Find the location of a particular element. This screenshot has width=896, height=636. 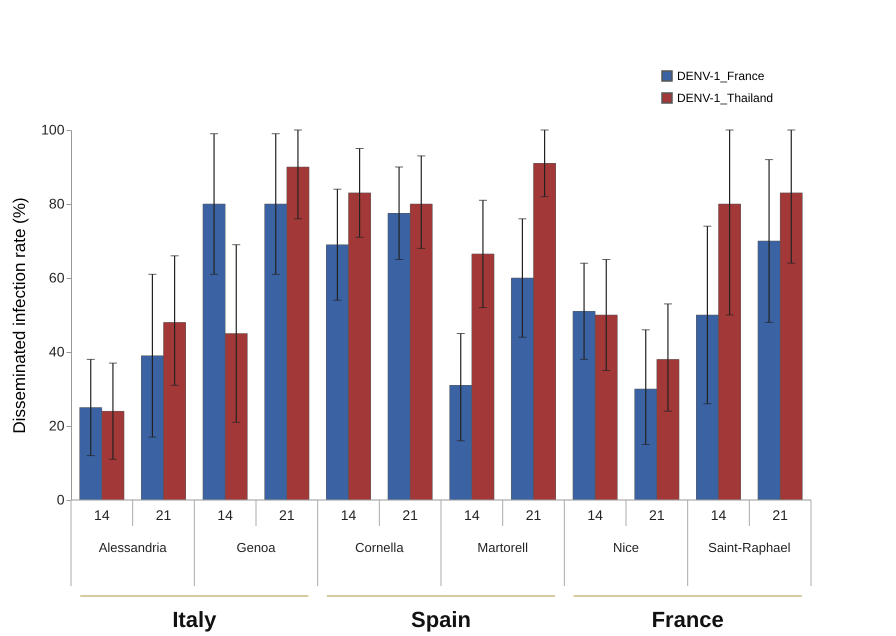

legend-label: DENV-1_Thailand is located at coordinates (725, 98).